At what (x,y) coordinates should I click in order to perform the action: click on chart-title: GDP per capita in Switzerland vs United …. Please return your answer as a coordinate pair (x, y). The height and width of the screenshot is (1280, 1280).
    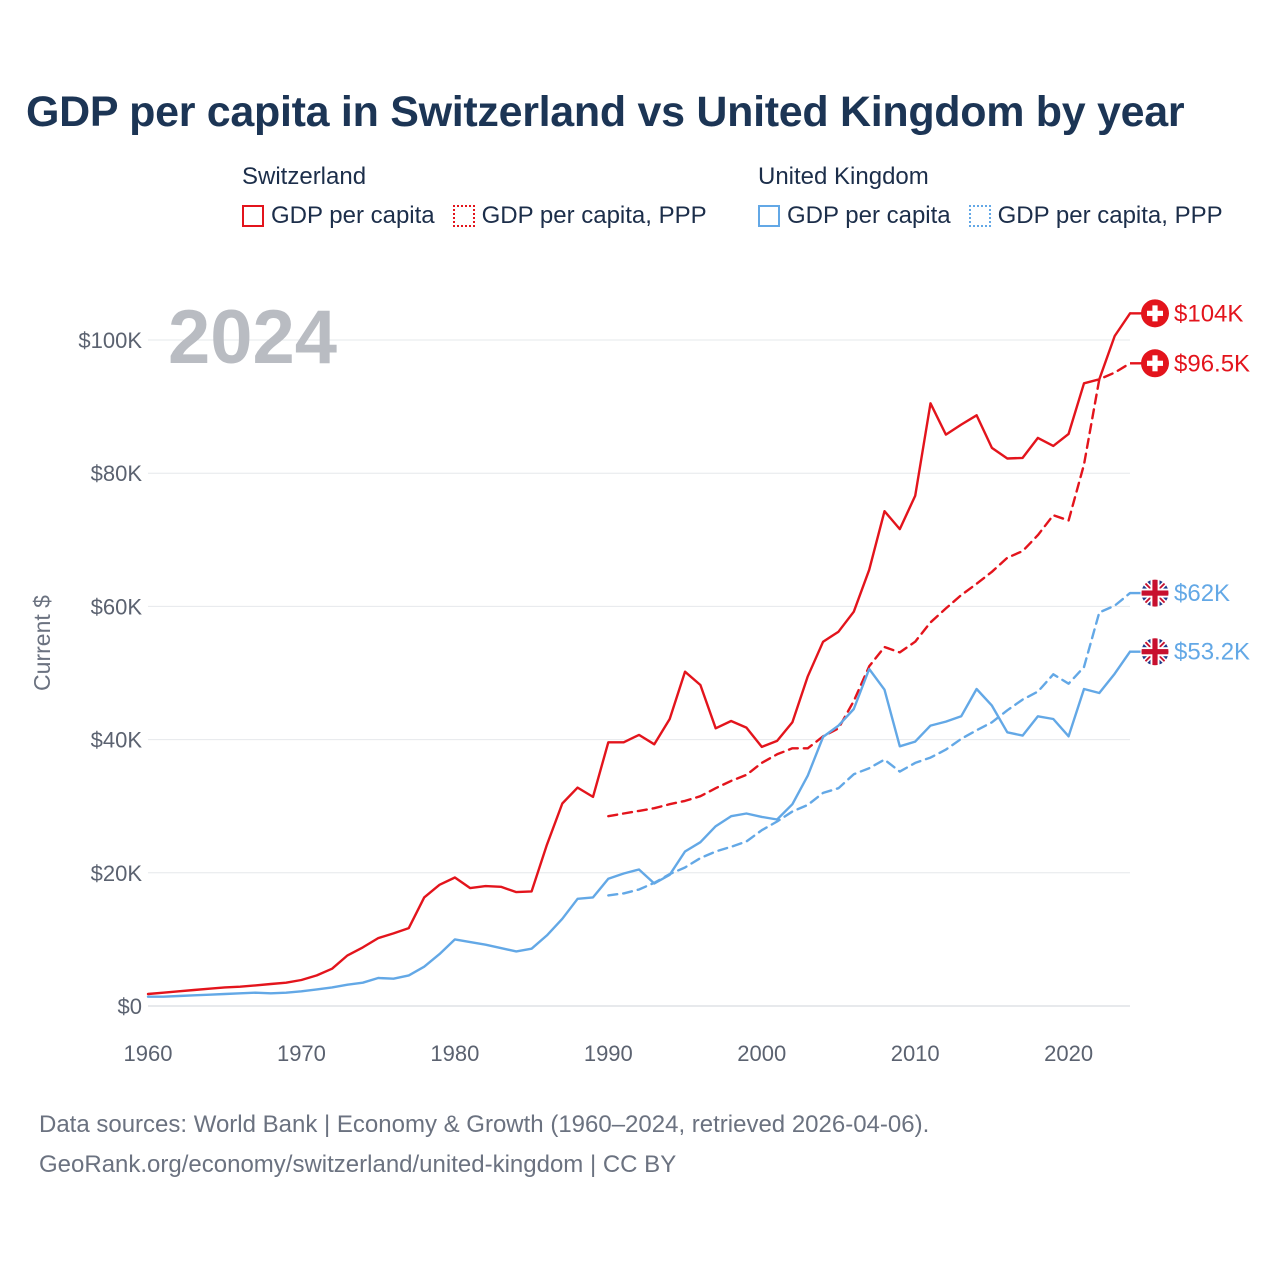
    Looking at the image, I should click on (605, 112).